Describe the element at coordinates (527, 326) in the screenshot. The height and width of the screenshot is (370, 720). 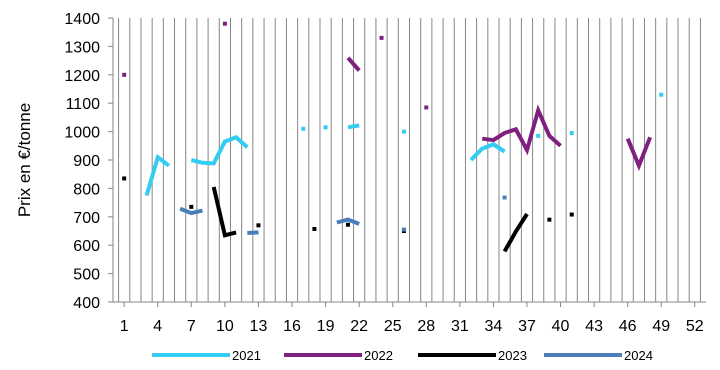
I see `x-tick-label: 37` at that location.